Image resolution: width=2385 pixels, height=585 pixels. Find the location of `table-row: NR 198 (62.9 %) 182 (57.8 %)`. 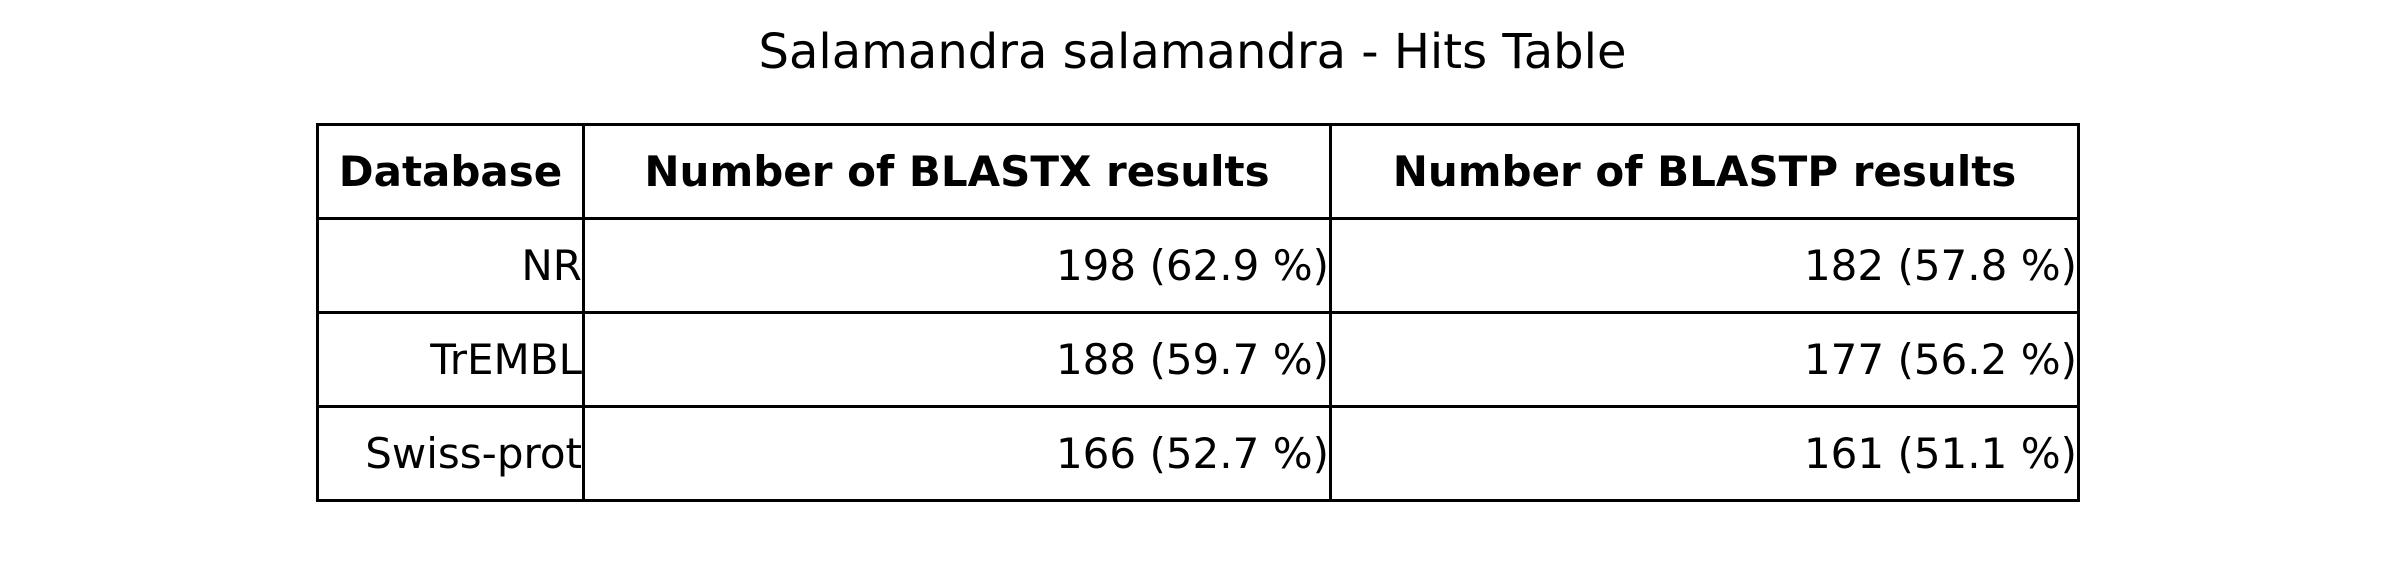

table-row: NR 198 (62.9 %) 182 (57.8 %) is located at coordinates (1198, 265).